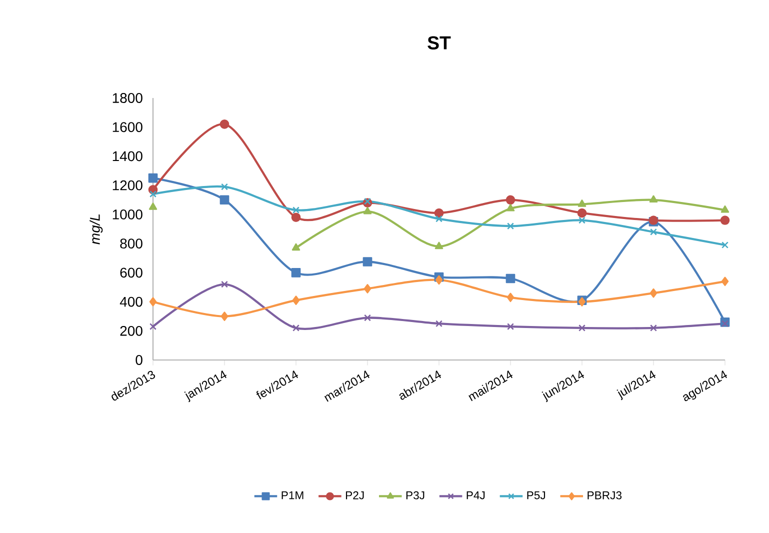 The image size is (769, 533). Describe the element at coordinates (605, 495) in the screenshot. I see `legend-label: PBRJ3` at that location.